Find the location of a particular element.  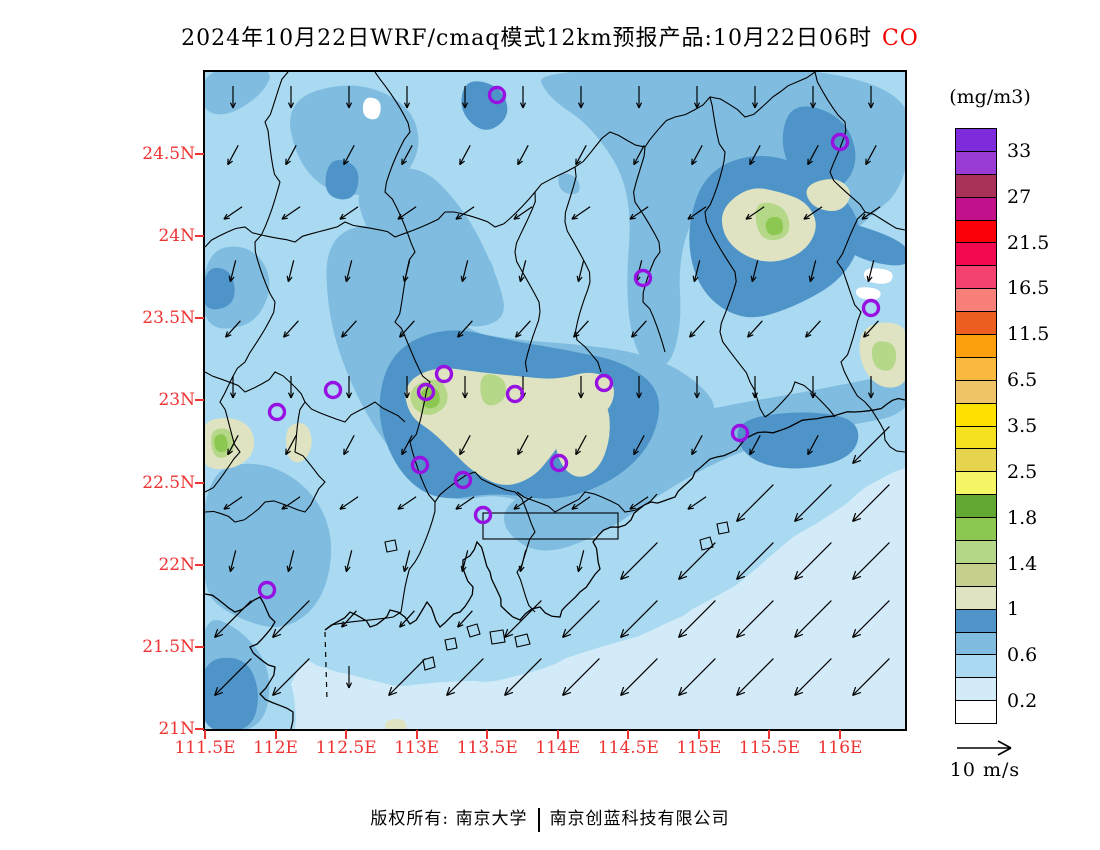

copyright-owner1: 南京大学 is located at coordinates (491, 819).